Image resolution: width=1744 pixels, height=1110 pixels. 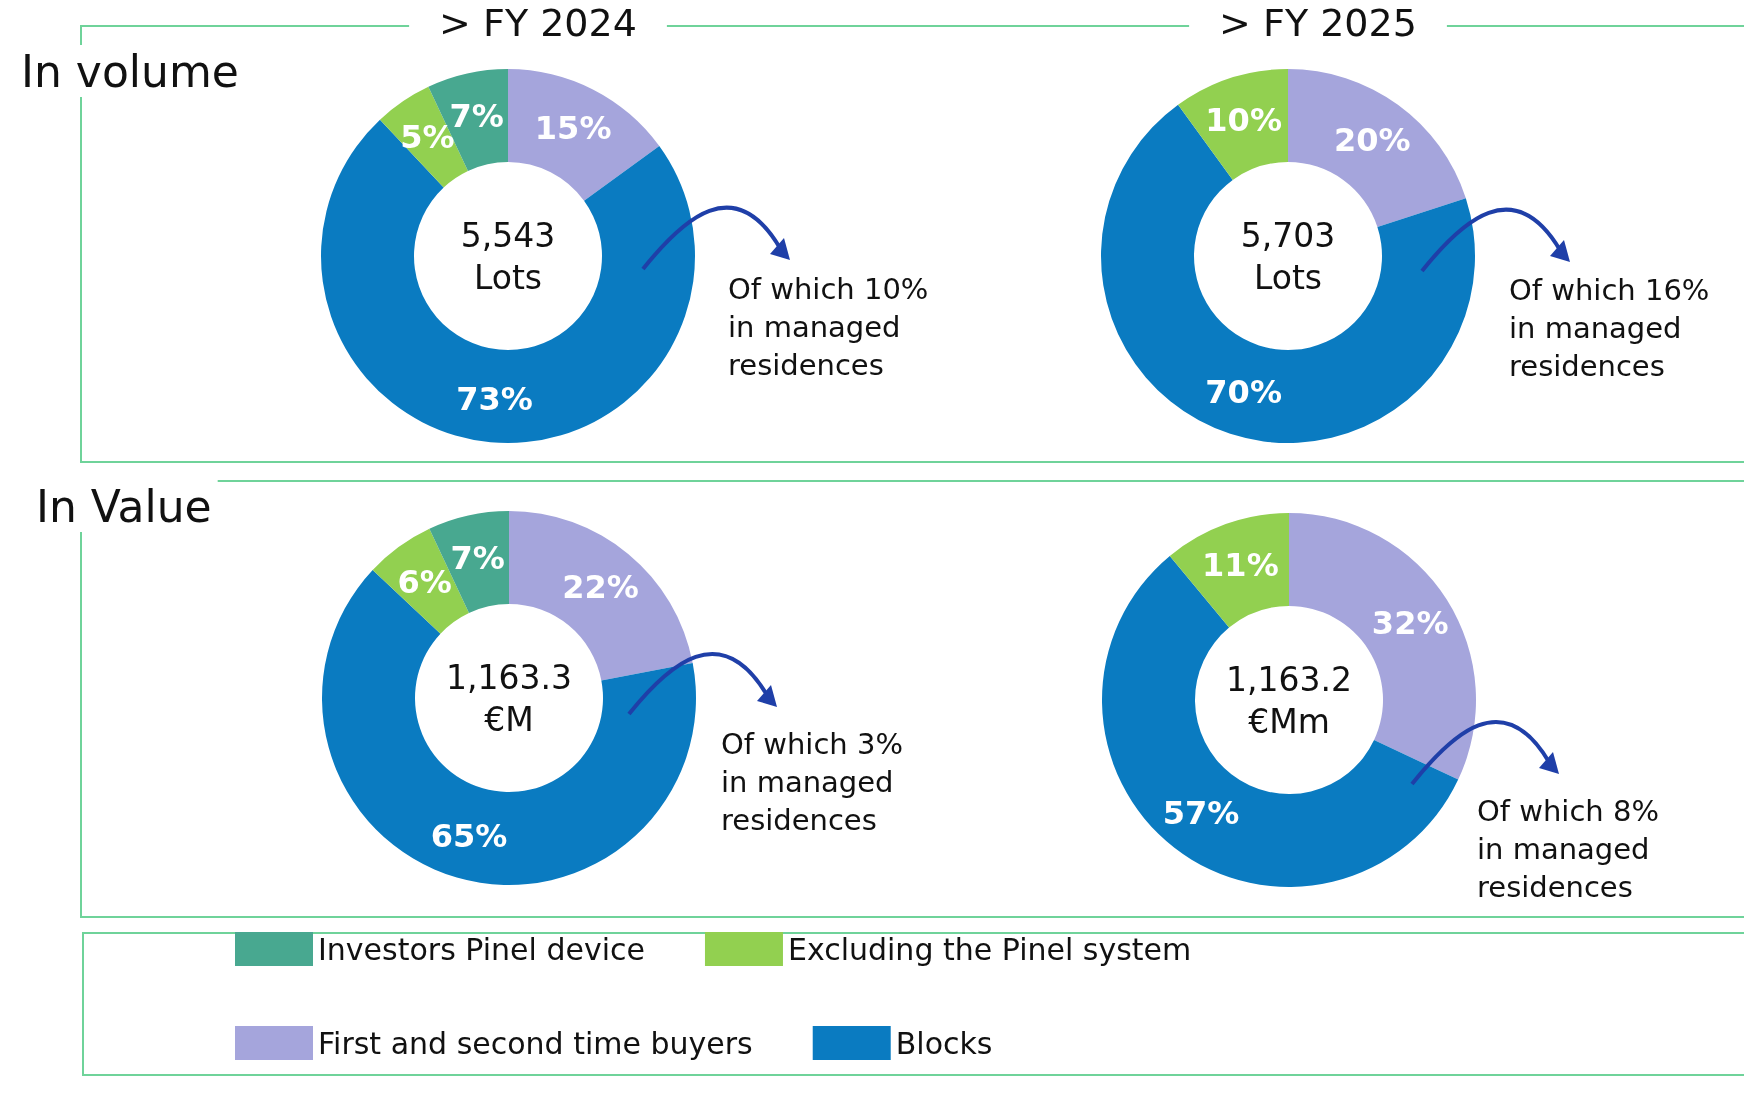 What do you see at coordinates (1609, 328) in the screenshot?
I see `text: Of which 16% in managed residences` at bounding box center [1609, 328].